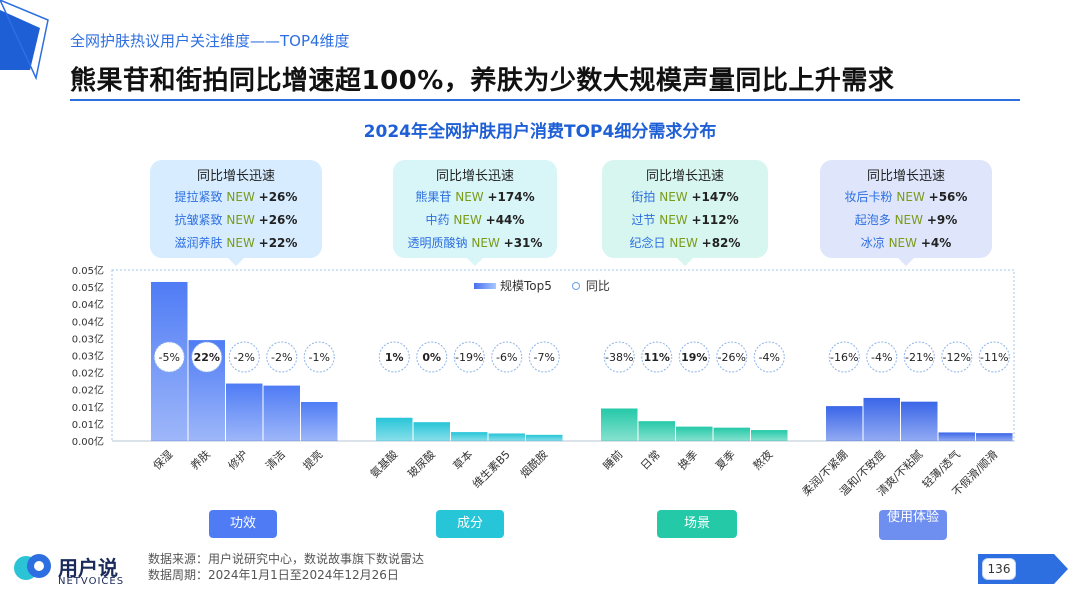  I want to click on callout-item: 透明质酸钠 NEW +31%, so click(475, 243).